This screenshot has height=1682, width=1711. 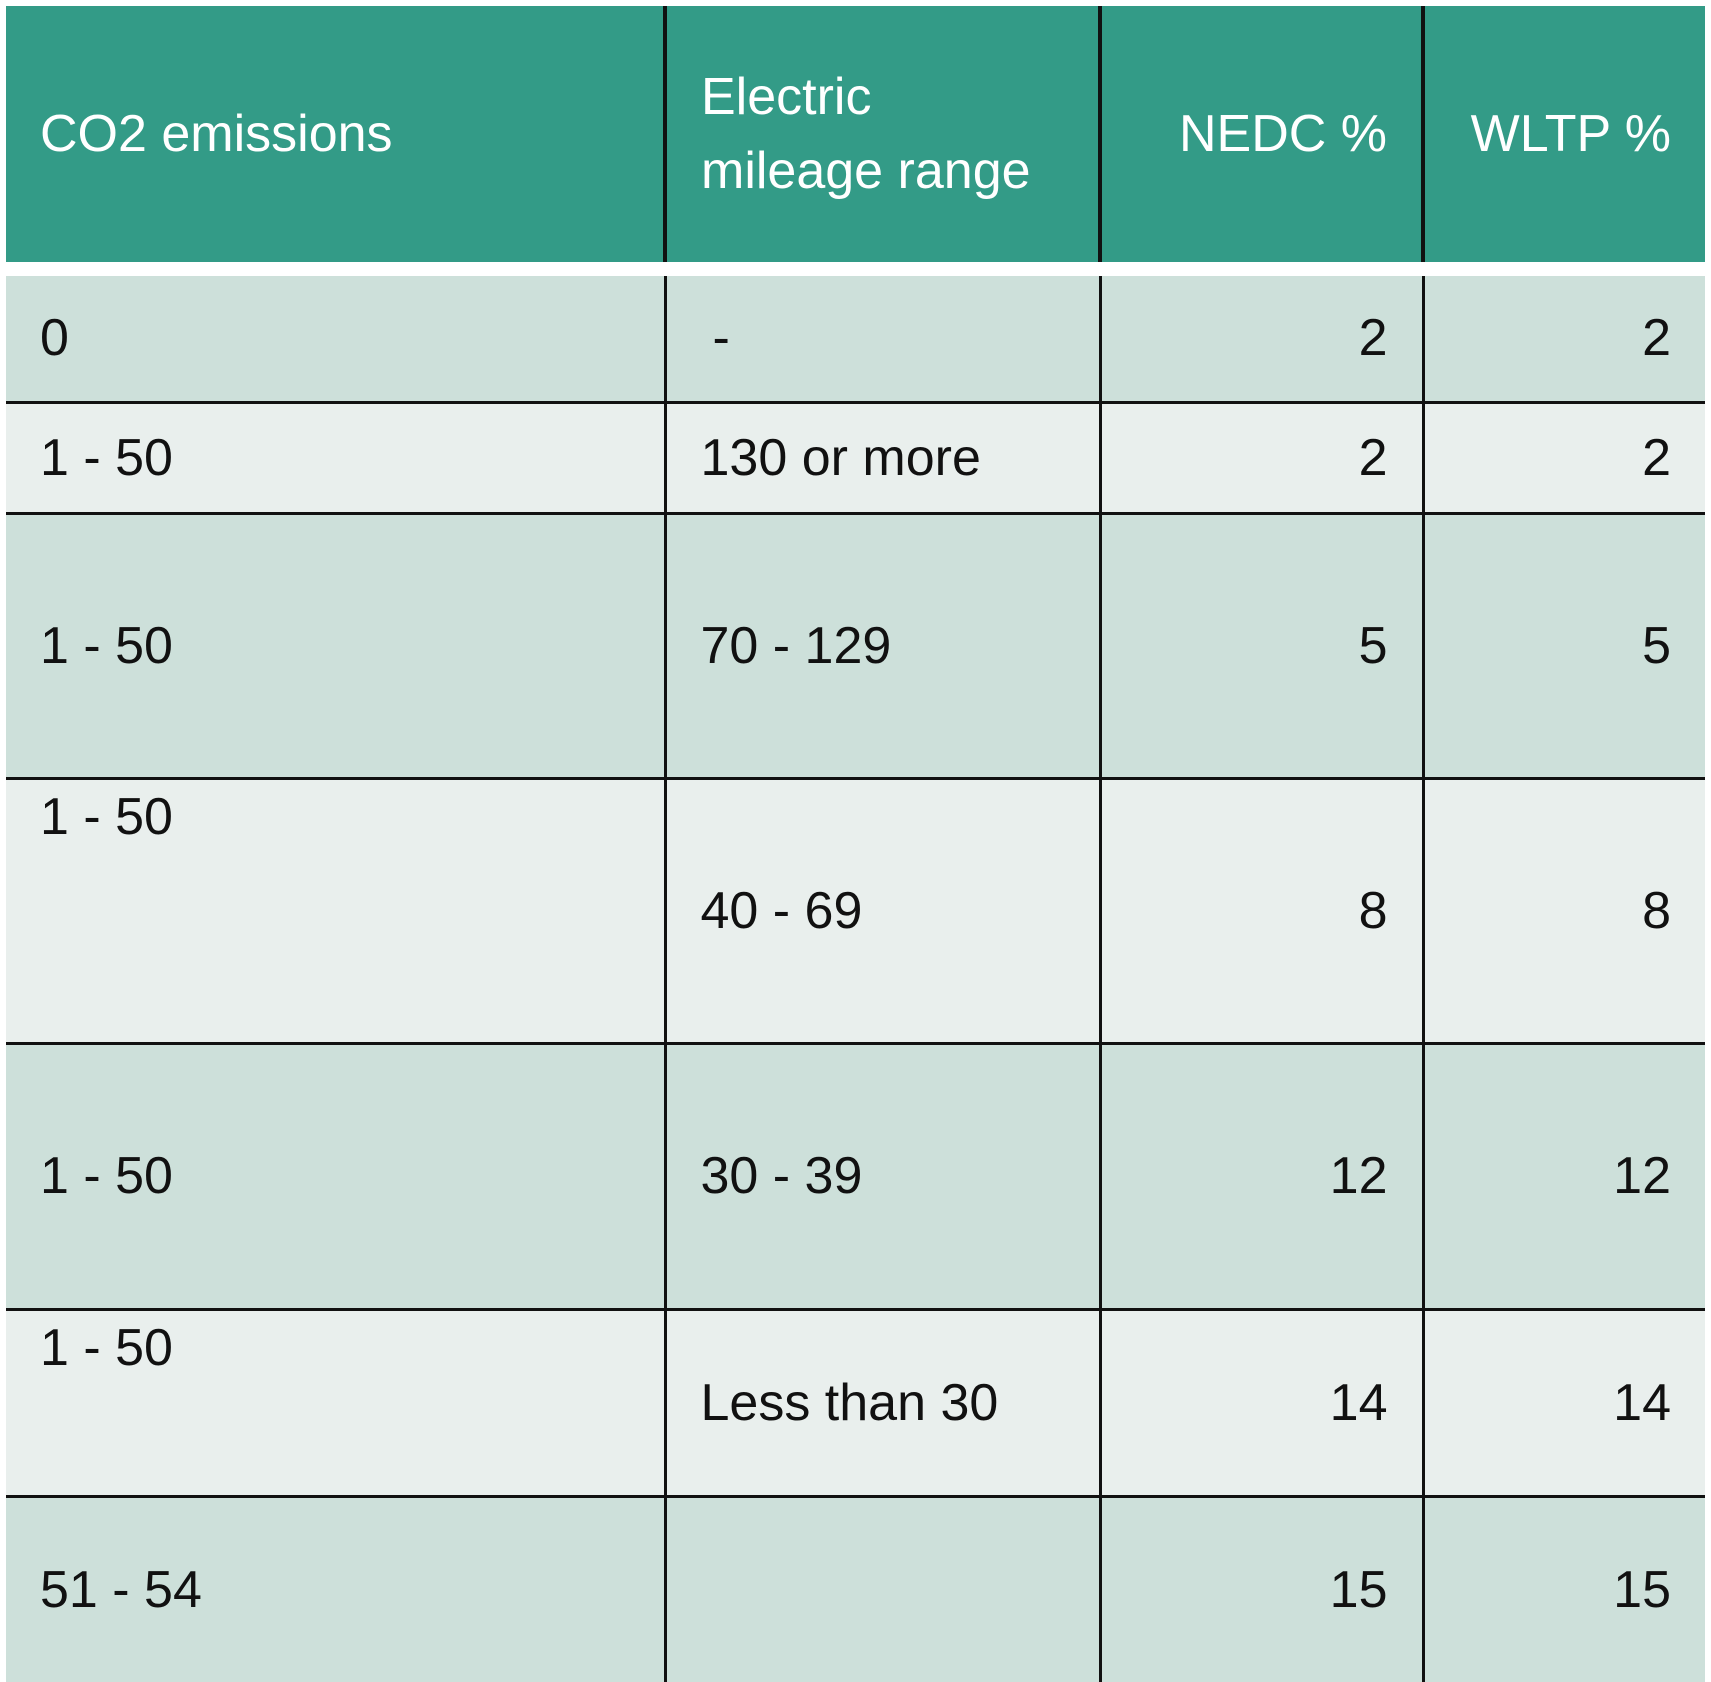 What do you see at coordinates (1260, 909) in the screenshot?
I see `cell-nedc: 8` at bounding box center [1260, 909].